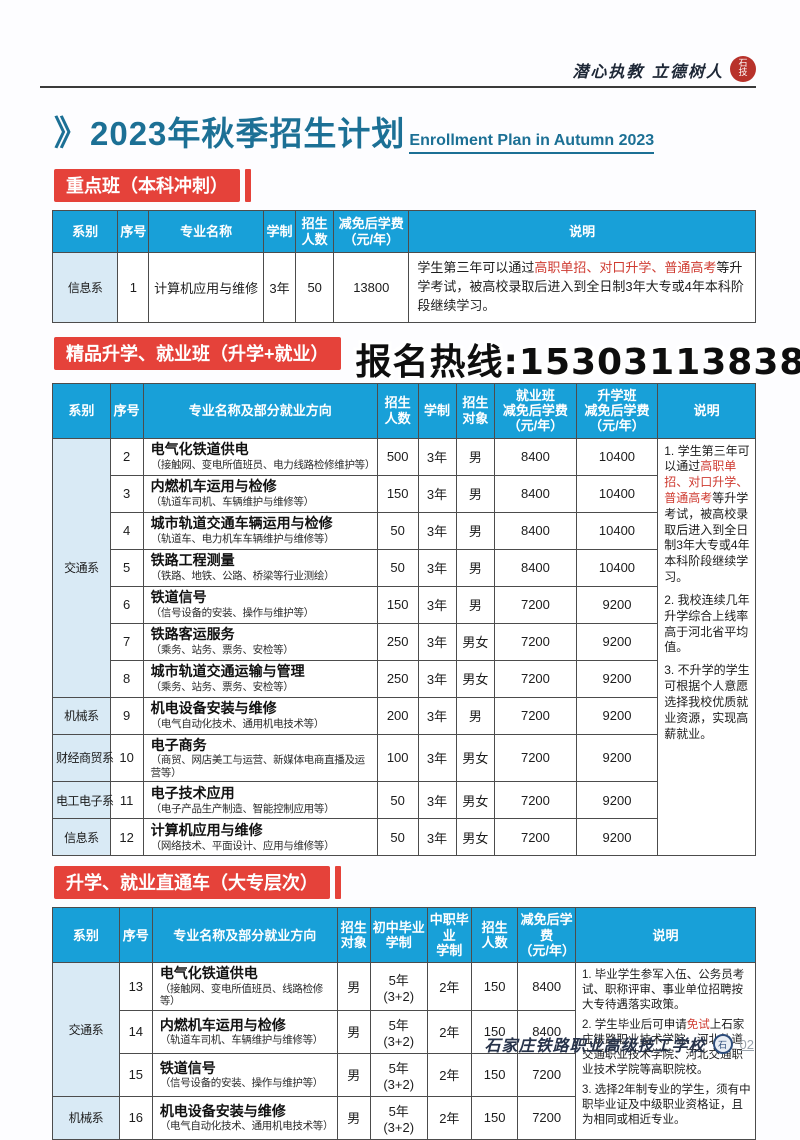 The width and height of the screenshot is (800, 1140). I want to click on major-jobs: （信号设备的安装、操作与维护等）, so click(232, 612).